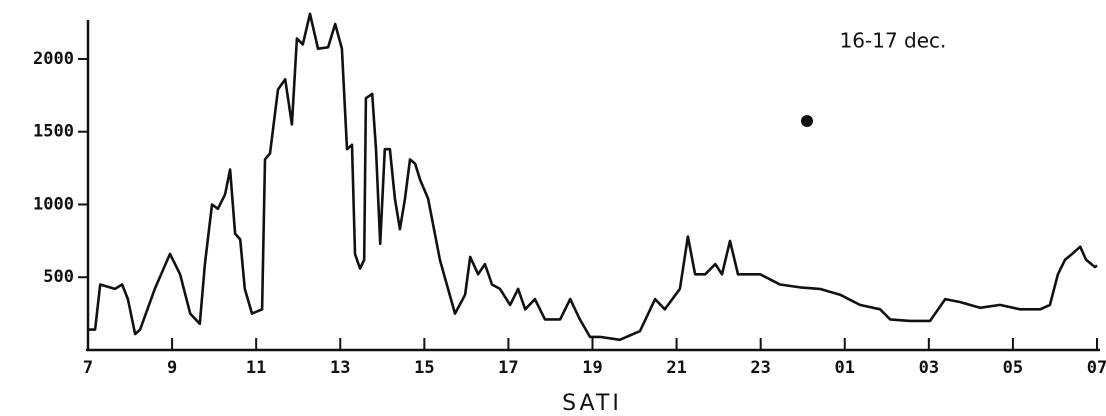  What do you see at coordinates (845, 368) in the screenshot?
I see `x-tick-label: 01` at bounding box center [845, 368].